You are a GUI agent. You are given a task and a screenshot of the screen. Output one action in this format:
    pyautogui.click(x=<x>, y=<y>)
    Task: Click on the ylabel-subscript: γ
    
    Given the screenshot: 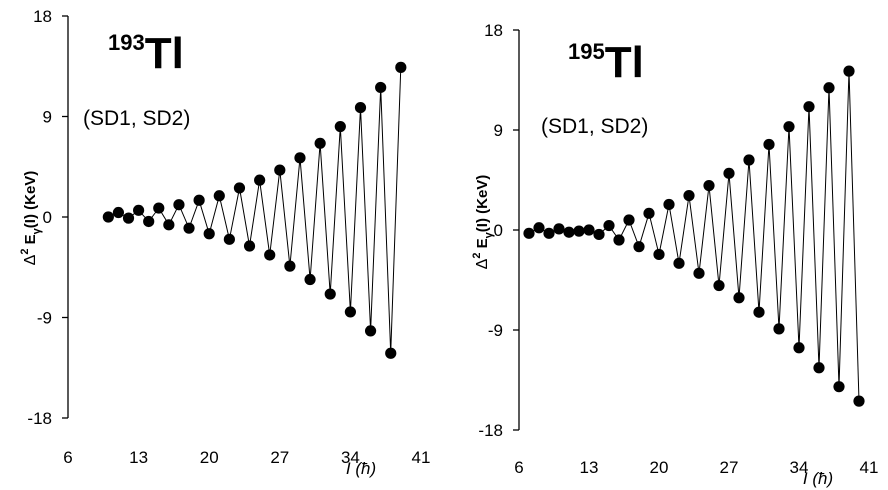 What is the action you would take?
    pyautogui.click(x=37, y=230)
    